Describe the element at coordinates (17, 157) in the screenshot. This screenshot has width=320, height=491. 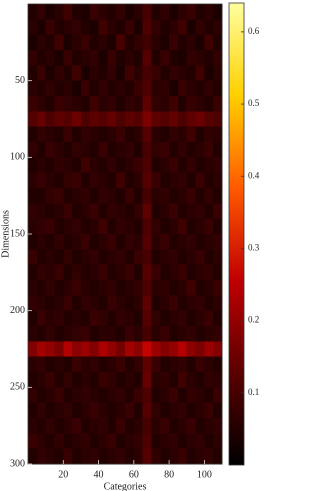
I see `y-tick-label: 100` at that location.